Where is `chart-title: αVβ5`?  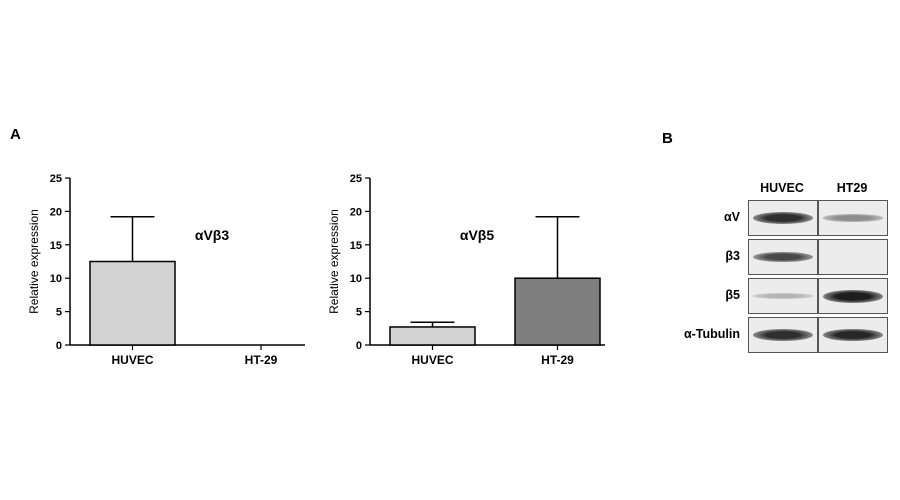
chart-title: αVβ5 is located at coordinates (477, 235).